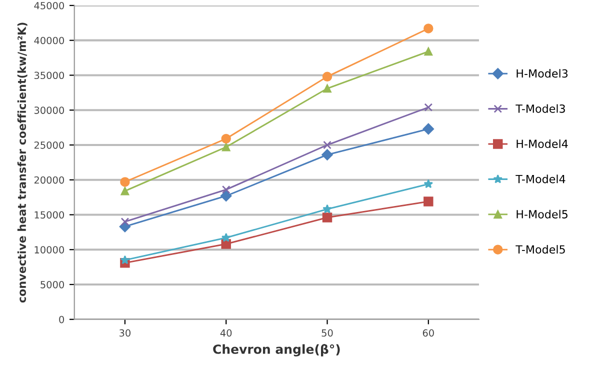 This screenshot has height=365, width=595. What do you see at coordinates (125, 333) in the screenshot?
I see `x-tick-label: 30` at bounding box center [125, 333].